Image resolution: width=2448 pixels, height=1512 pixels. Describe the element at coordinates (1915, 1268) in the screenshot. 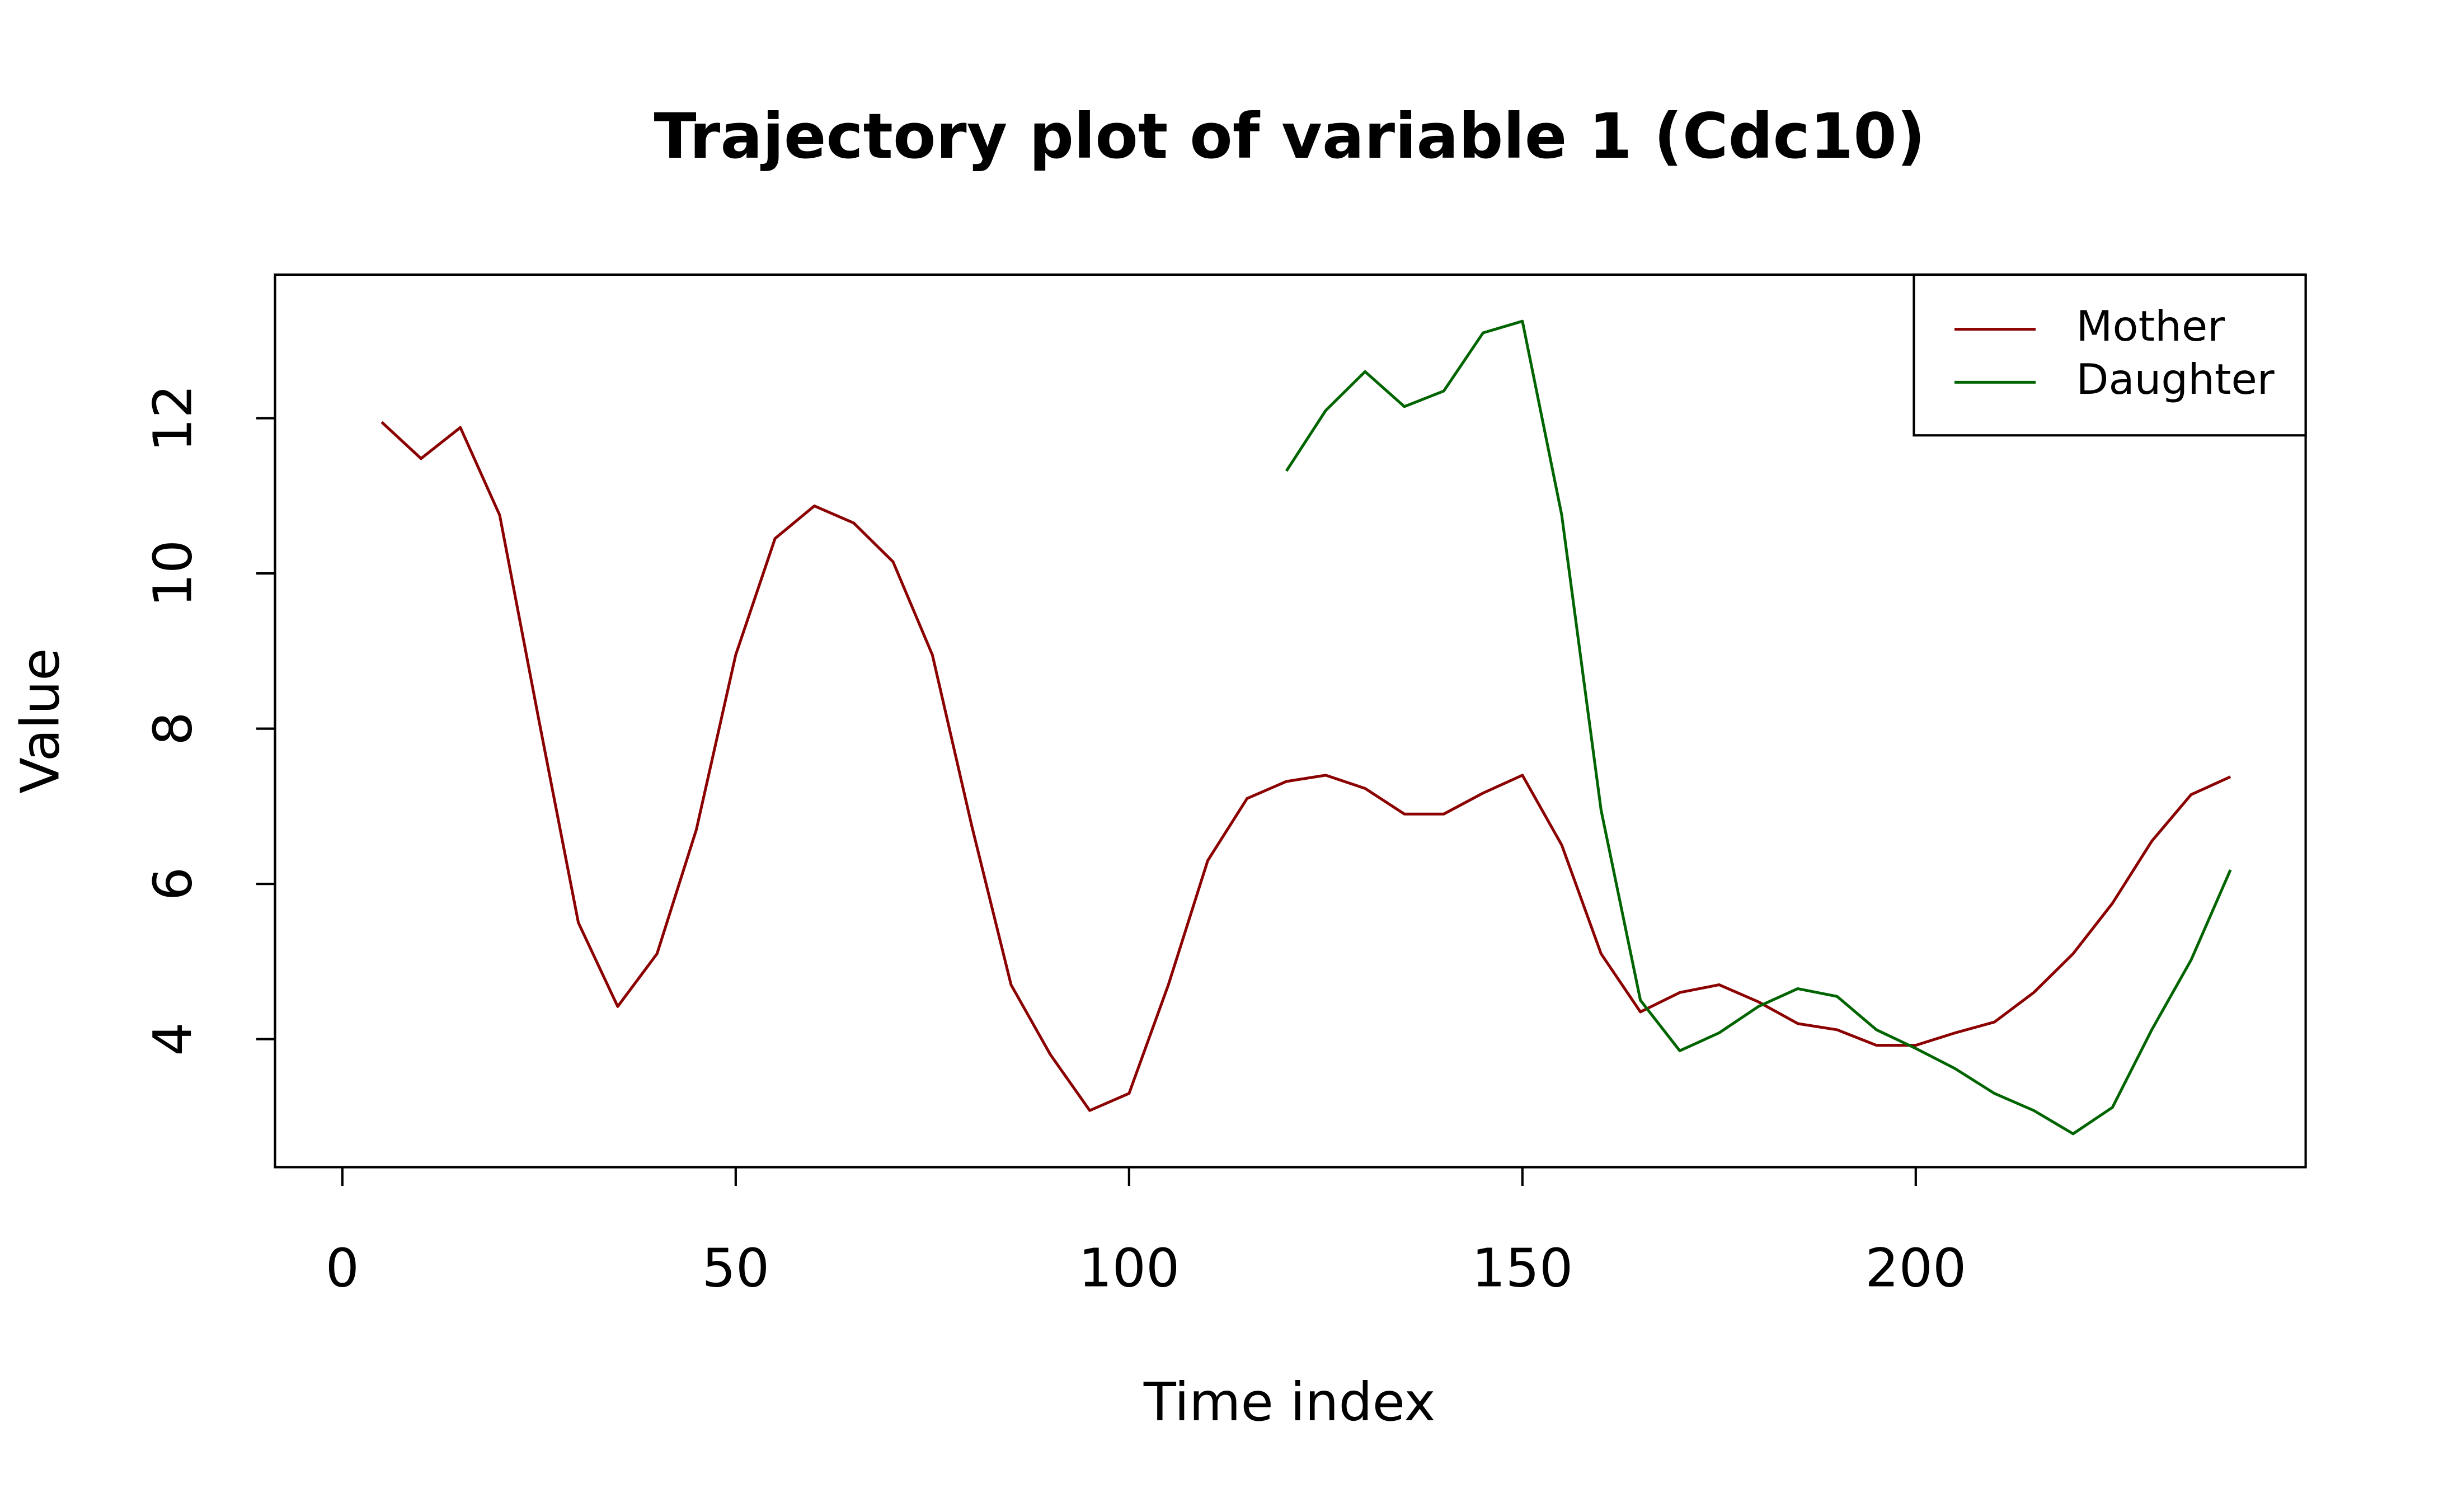

I see `x-tick-label: 200` at that location.